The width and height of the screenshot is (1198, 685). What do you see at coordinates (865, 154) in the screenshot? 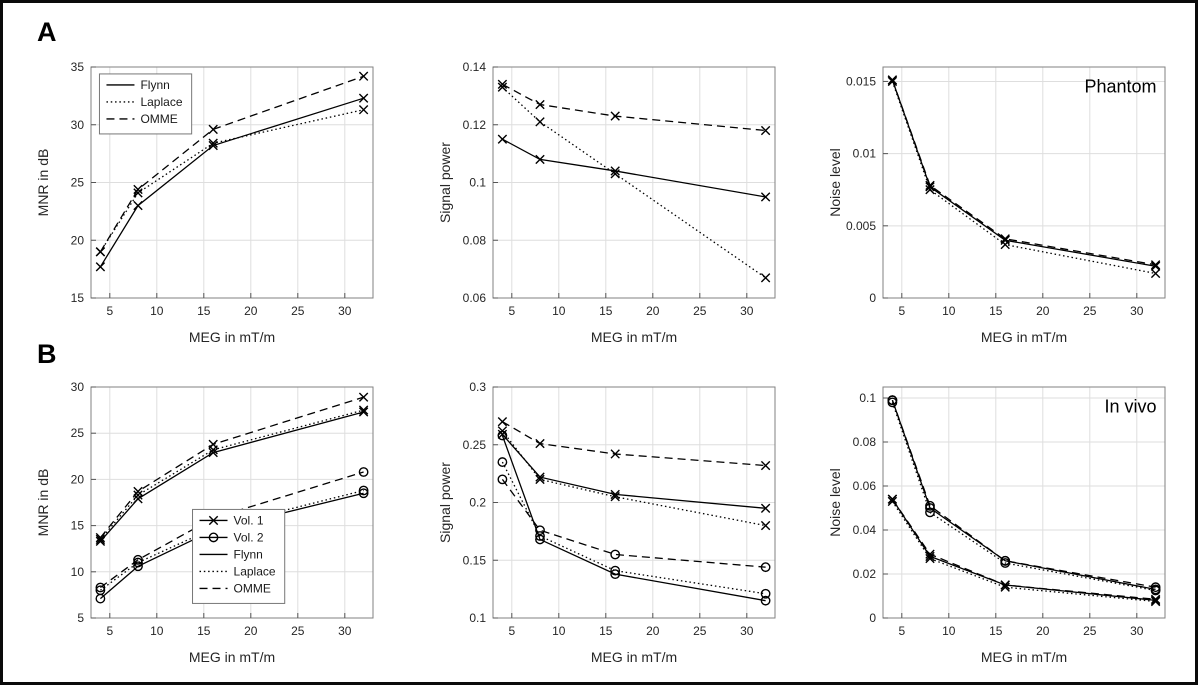
I see `svg-text: 0.01` at bounding box center [865, 154].